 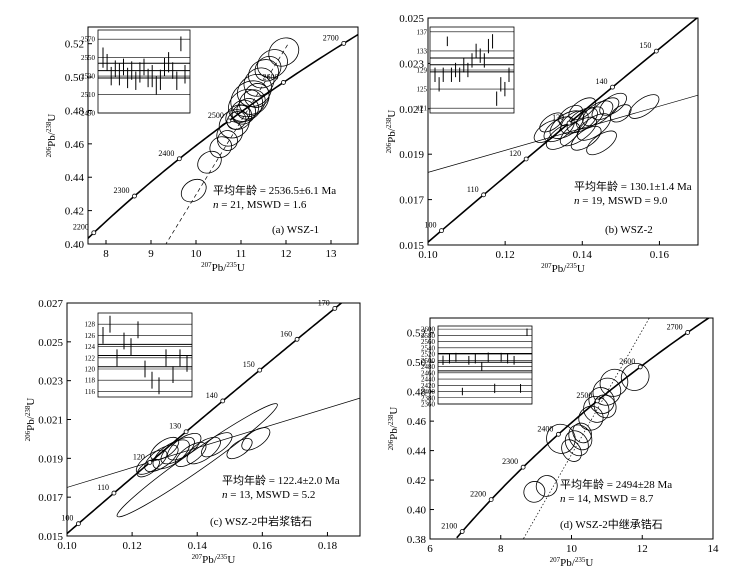 I want to click on y-tick-label: 0.027, so click(x=50, y=304).